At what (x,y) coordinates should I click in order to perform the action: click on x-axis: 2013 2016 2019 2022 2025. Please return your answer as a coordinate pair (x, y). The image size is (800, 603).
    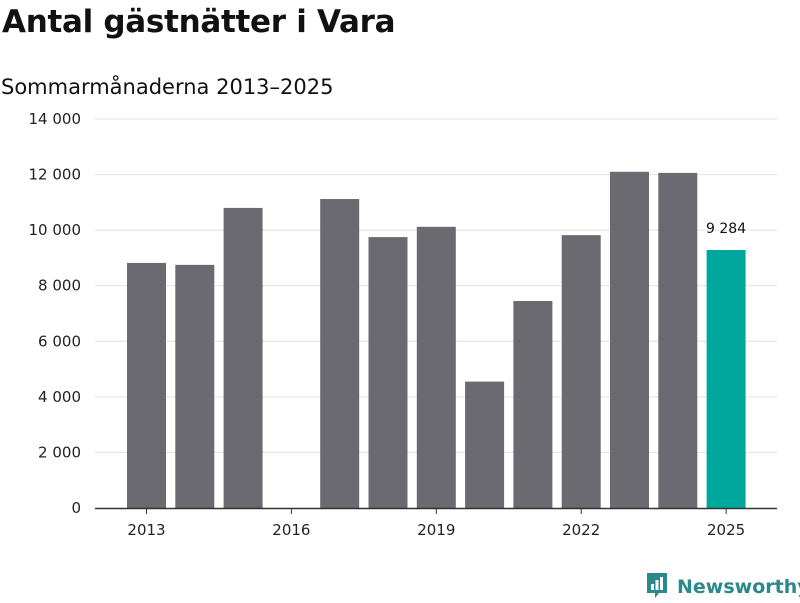
    Looking at the image, I should click on (436, 523).